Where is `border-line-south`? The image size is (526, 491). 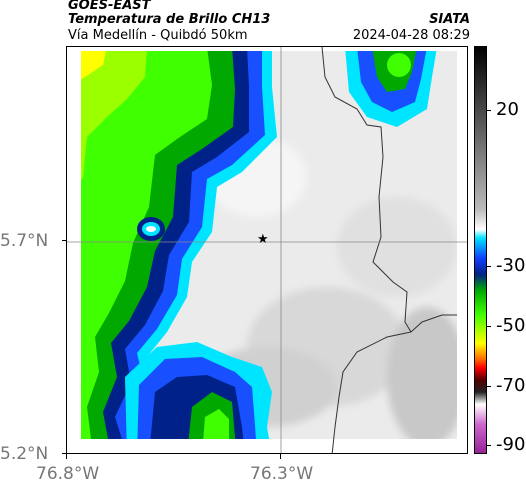 border-line-south is located at coordinates (371, 392).